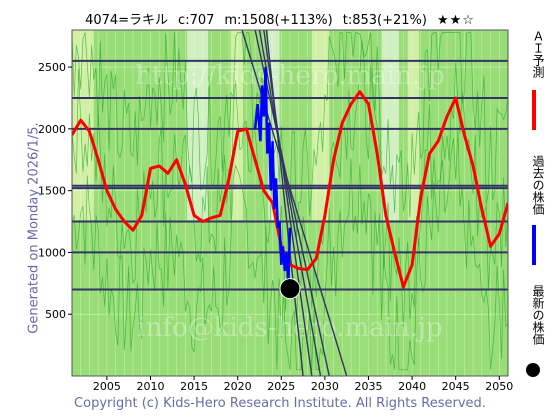 The width and height of the screenshot is (560, 420). I want to click on y-tick-label: 2000, so click(52, 129).